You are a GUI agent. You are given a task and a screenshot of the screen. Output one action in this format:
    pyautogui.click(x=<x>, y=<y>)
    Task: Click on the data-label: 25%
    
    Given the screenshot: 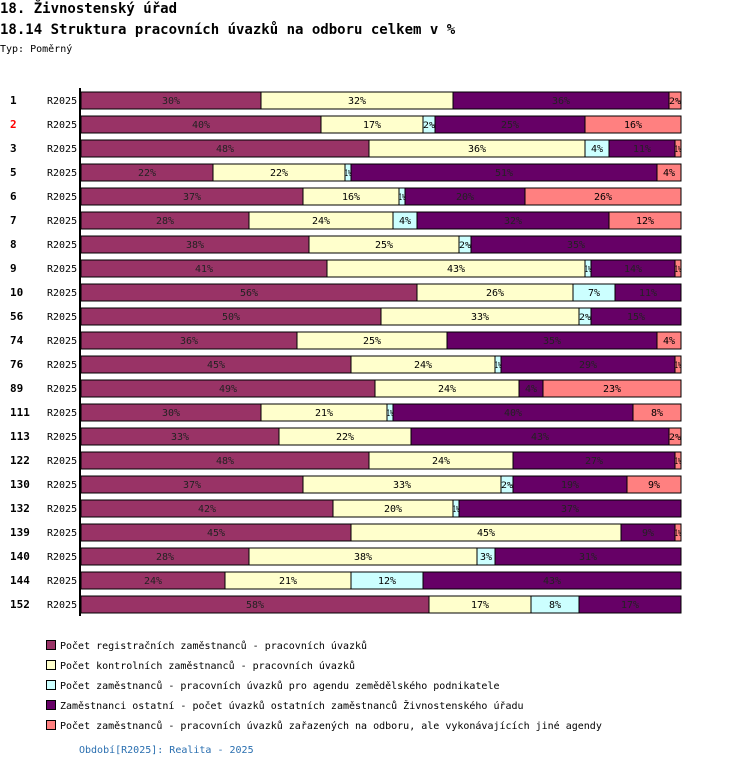 What is the action you would take?
    pyautogui.click(x=372, y=341)
    